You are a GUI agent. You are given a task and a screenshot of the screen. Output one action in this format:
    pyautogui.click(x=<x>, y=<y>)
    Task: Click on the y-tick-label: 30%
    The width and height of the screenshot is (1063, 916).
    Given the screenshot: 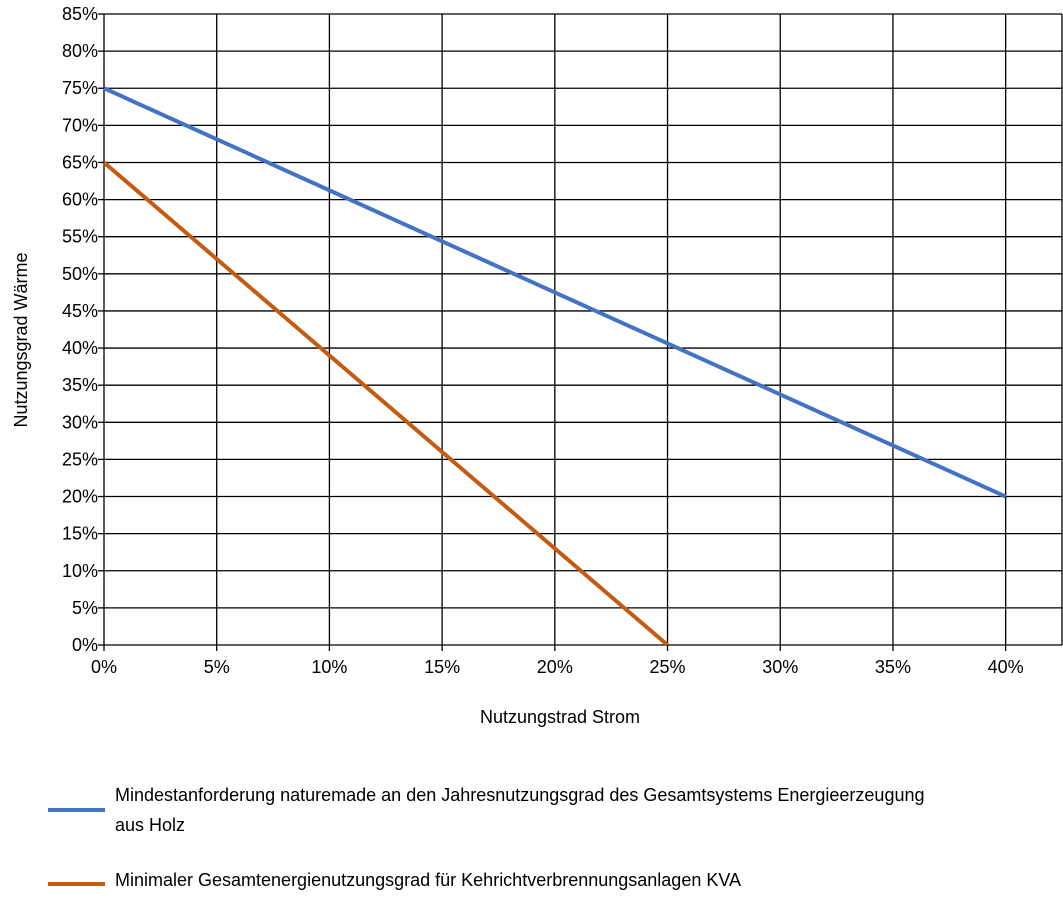 What is the action you would take?
    pyautogui.click(x=80, y=422)
    